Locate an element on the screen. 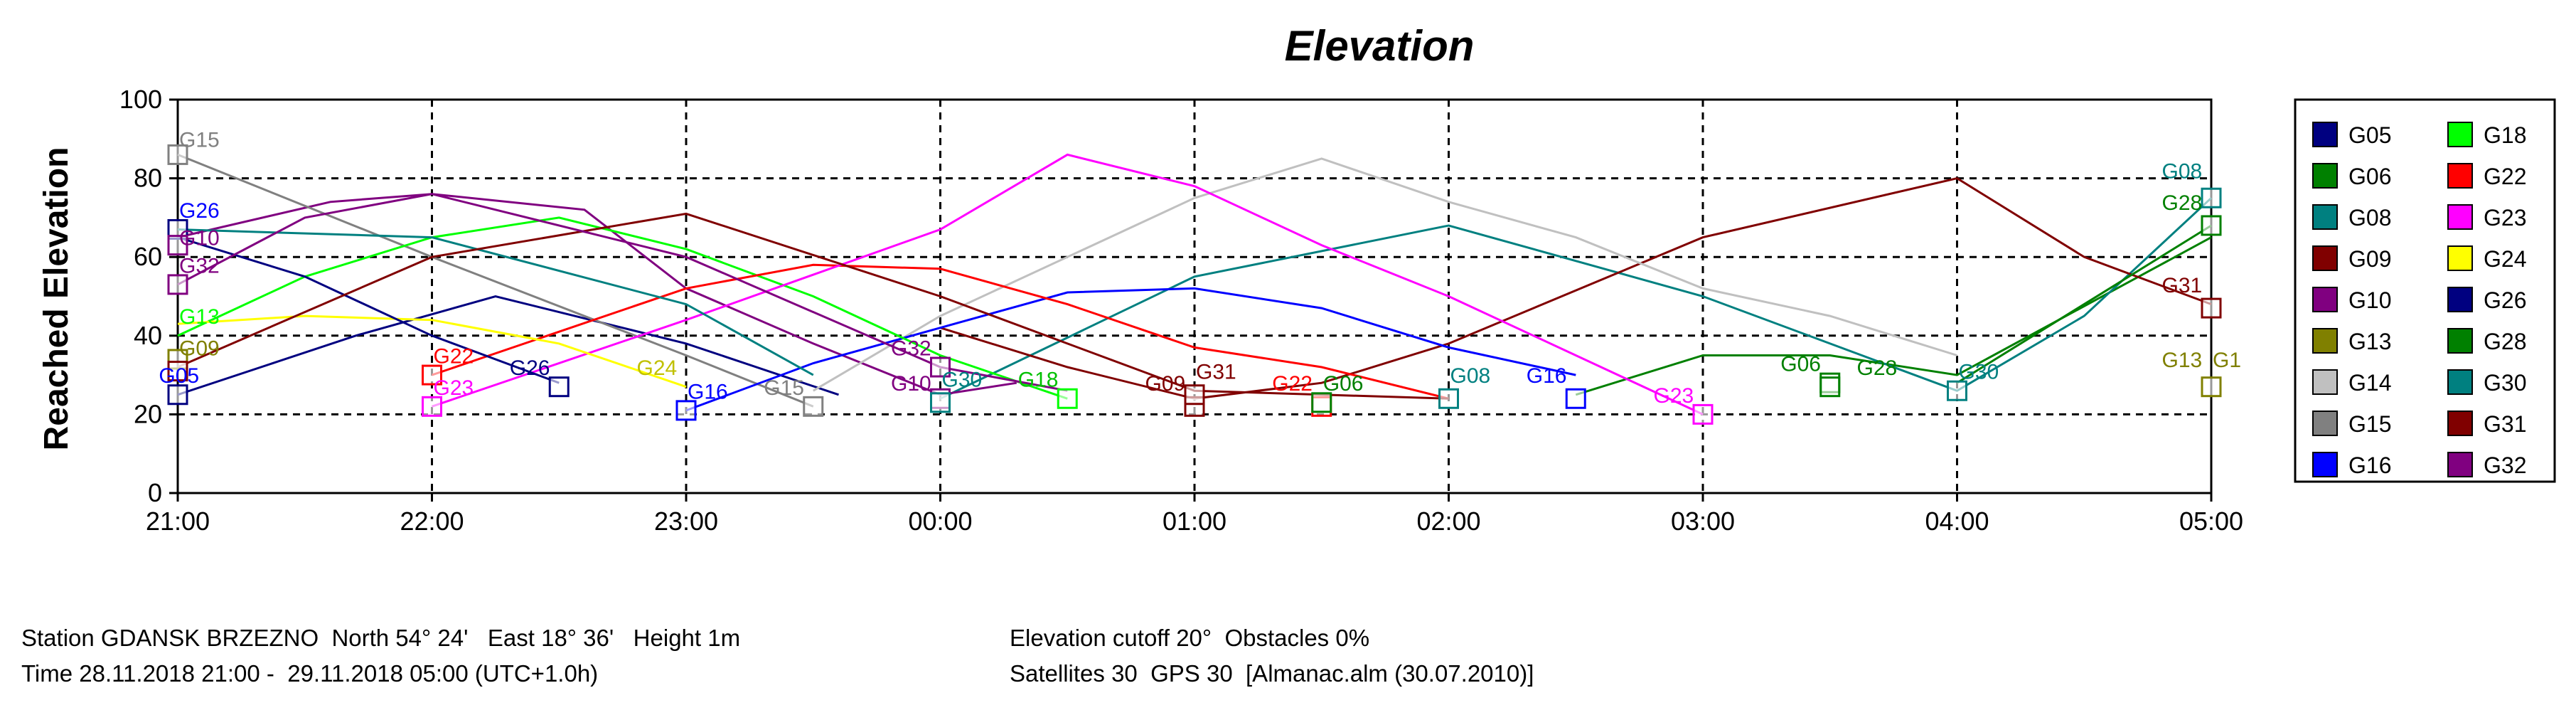 Image resolution: width=2576 pixels, height=720 pixels. series-line-g08 is located at coordinates (1576, 298).